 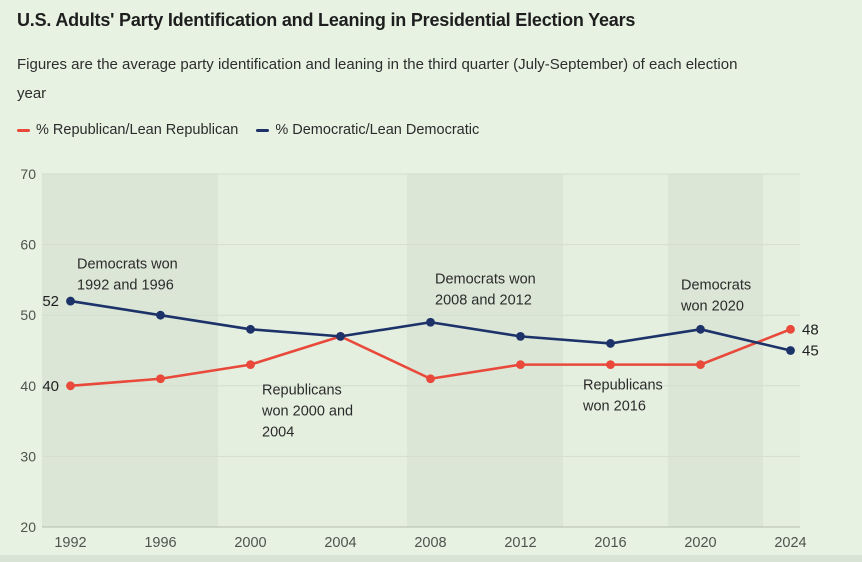 What do you see at coordinates (614, 407) in the screenshot?
I see `annotation-3-line-1: won 2016` at bounding box center [614, 407].